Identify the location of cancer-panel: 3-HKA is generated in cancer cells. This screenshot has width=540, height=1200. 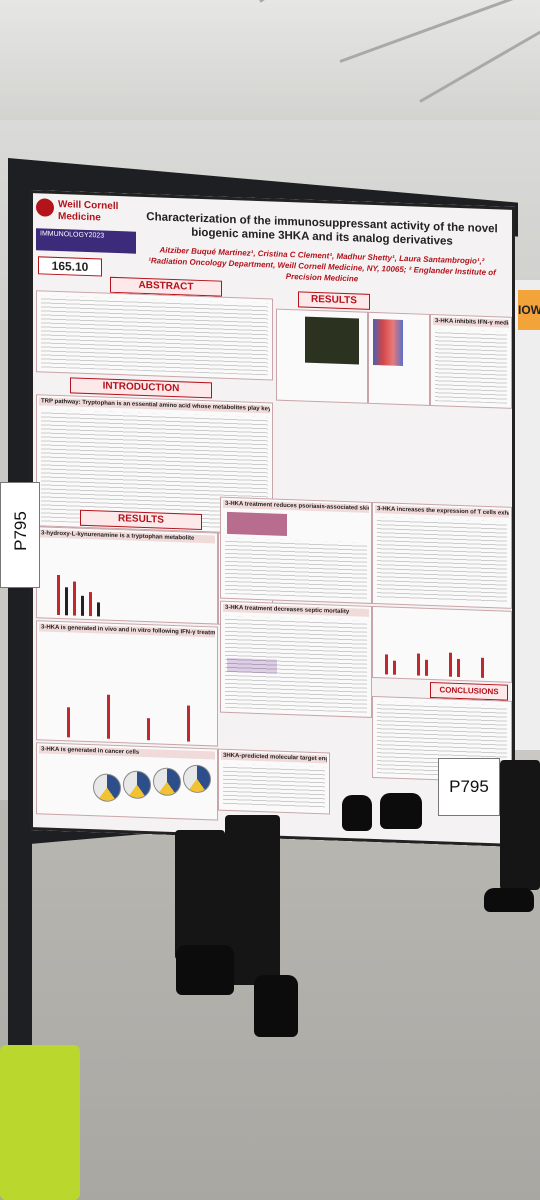
(127, 781).